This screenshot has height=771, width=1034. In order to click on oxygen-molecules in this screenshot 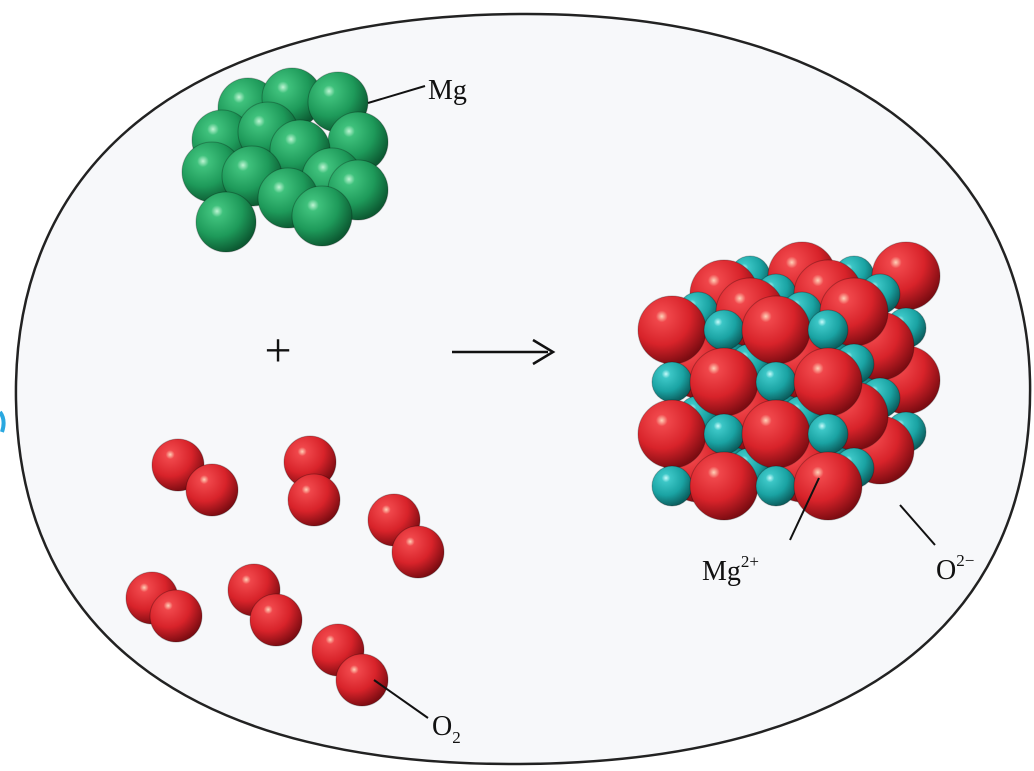, I will do `click(285, 571)`.